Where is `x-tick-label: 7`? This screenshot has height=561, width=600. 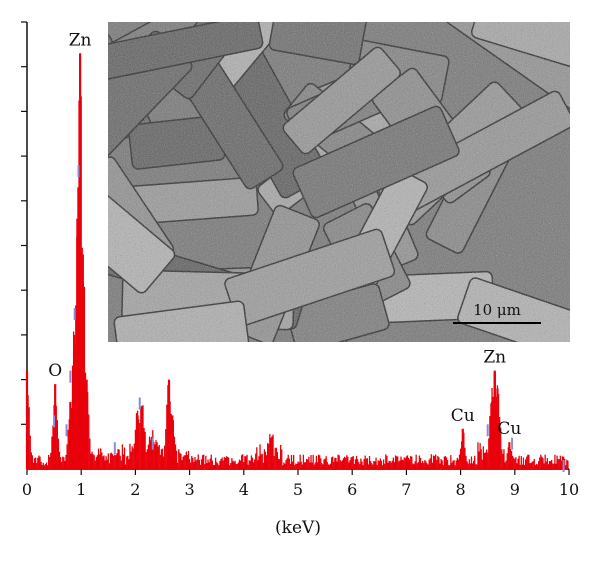 x-tick-label: 7 is located at coordinates (406, 489).